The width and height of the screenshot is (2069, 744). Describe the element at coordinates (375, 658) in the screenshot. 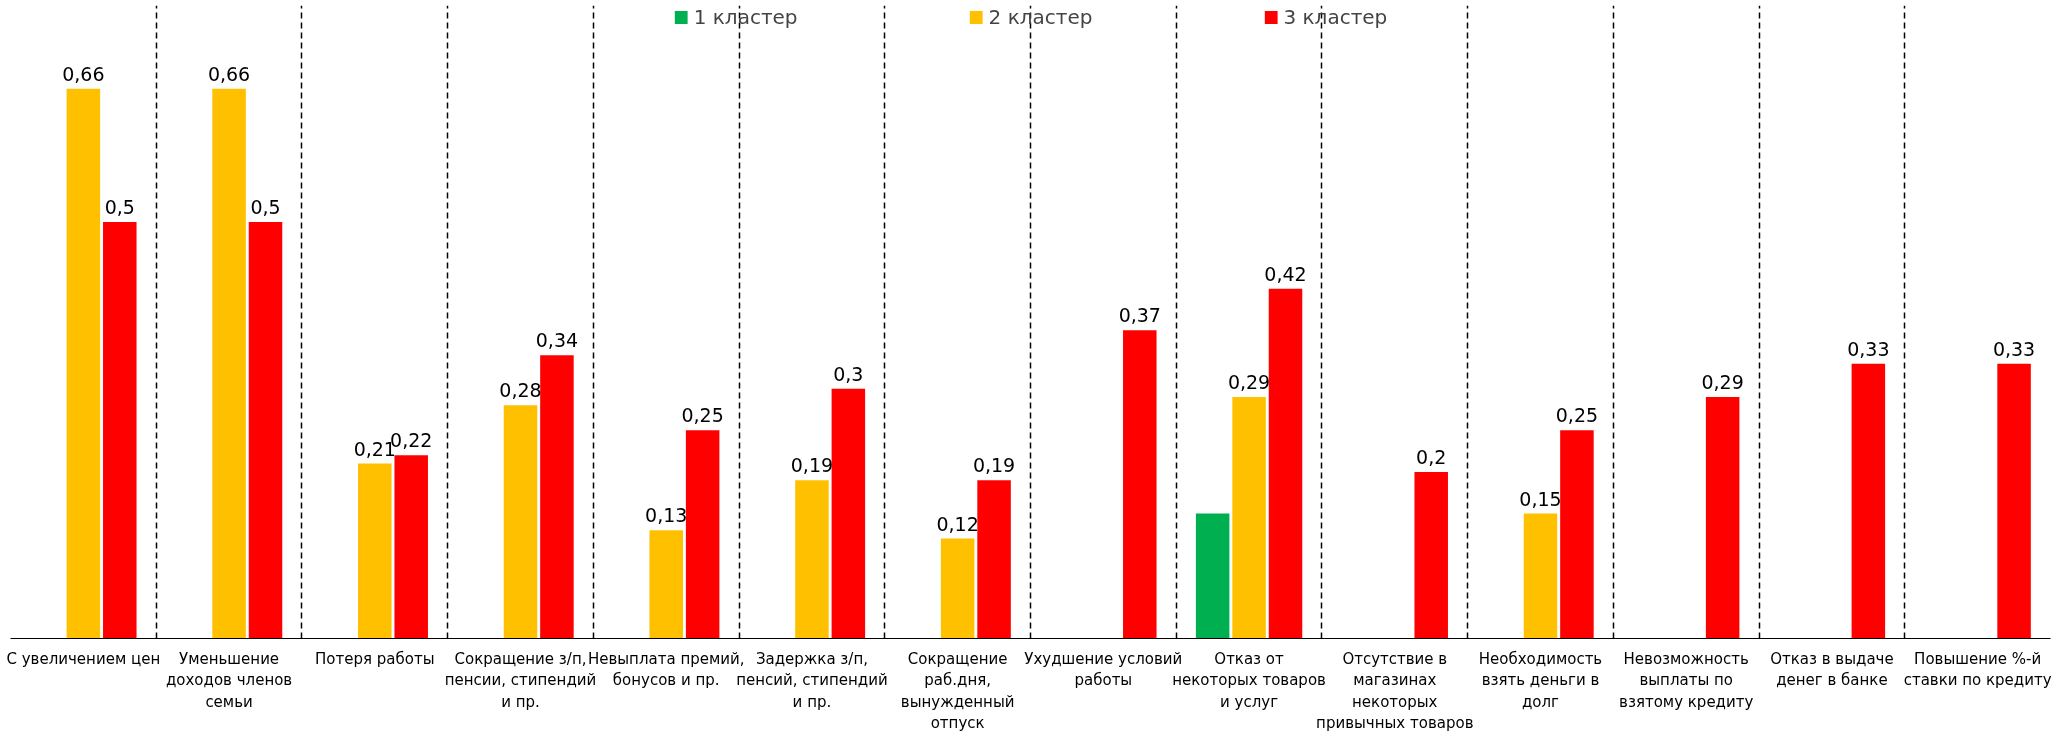

I see `x-tick-label: Потеря работы` at that location.